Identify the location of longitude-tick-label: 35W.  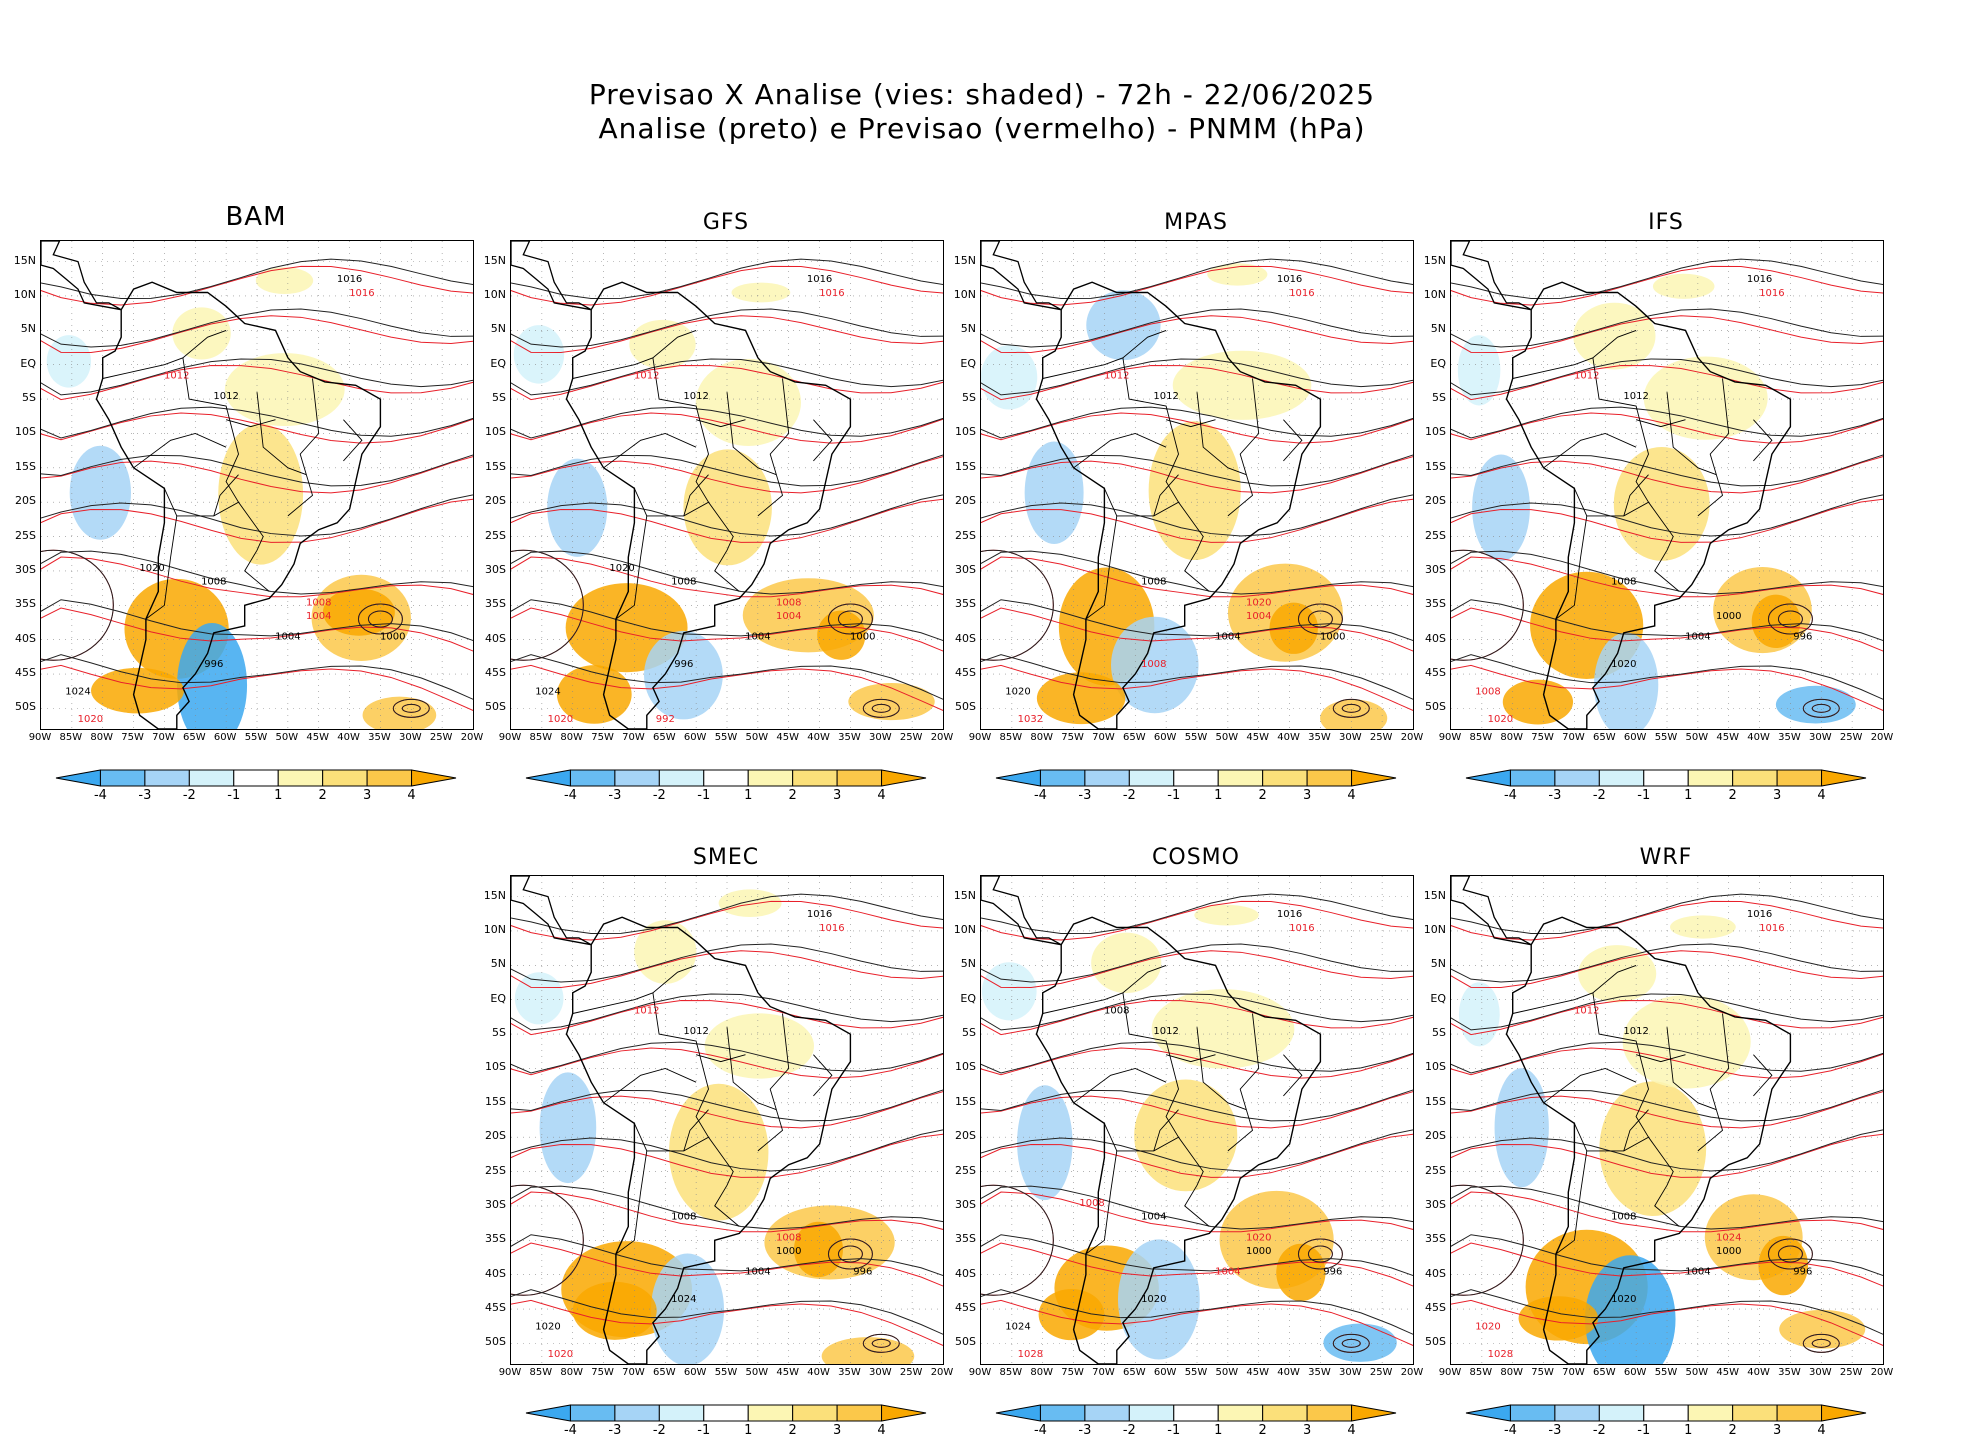
(849, 737).